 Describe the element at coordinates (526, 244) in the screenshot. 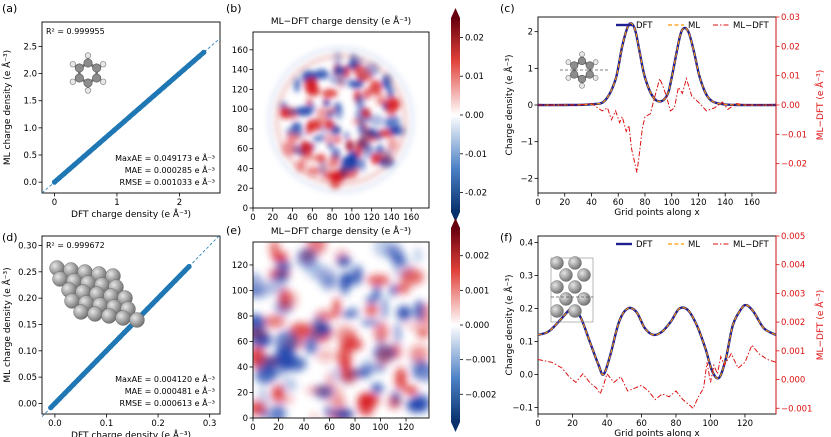

I see `y-tick-label: 0.4` at that location.